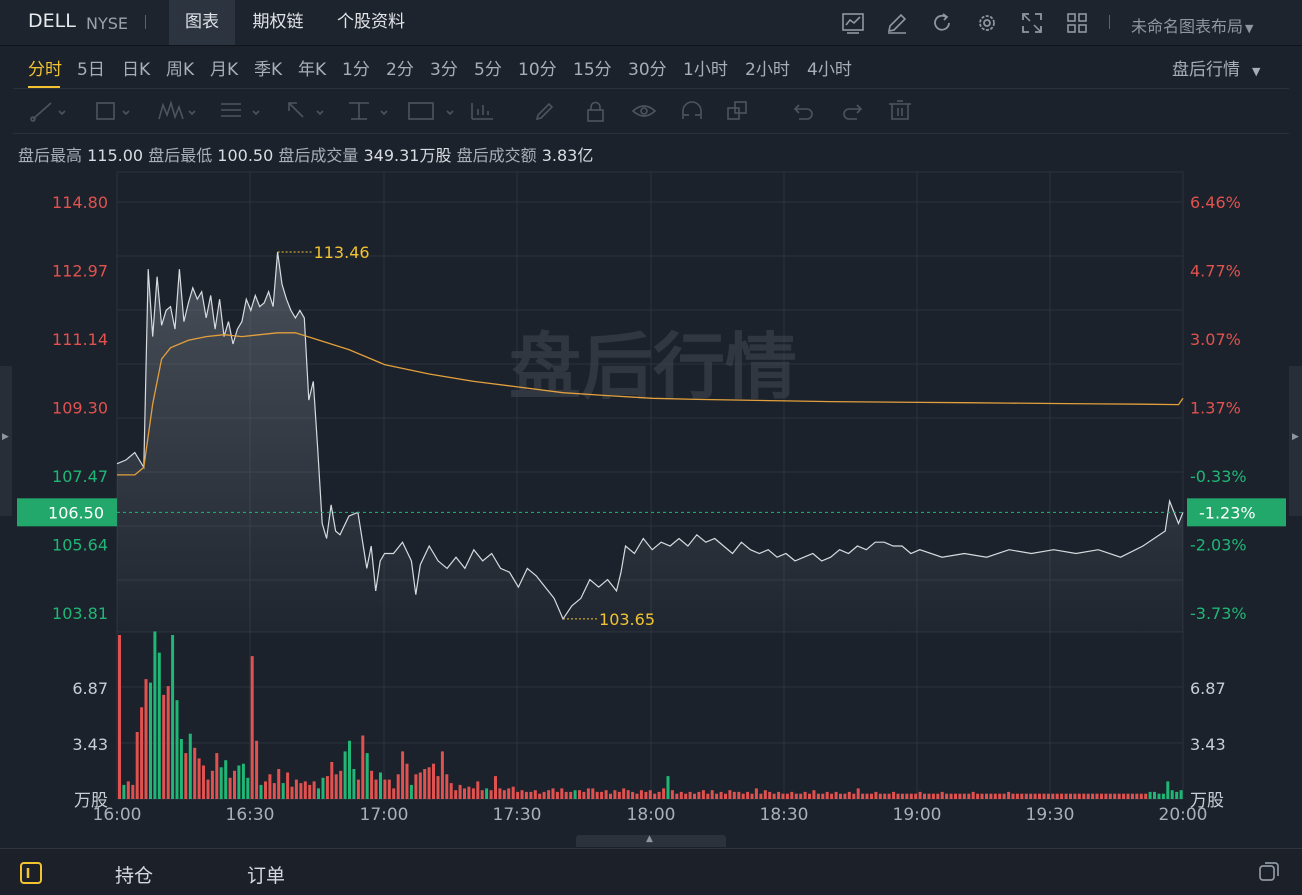 The width and height of the screenshot is (1302, 895). I want to click on panel-expand-handle: ▲, so click(651, 840).